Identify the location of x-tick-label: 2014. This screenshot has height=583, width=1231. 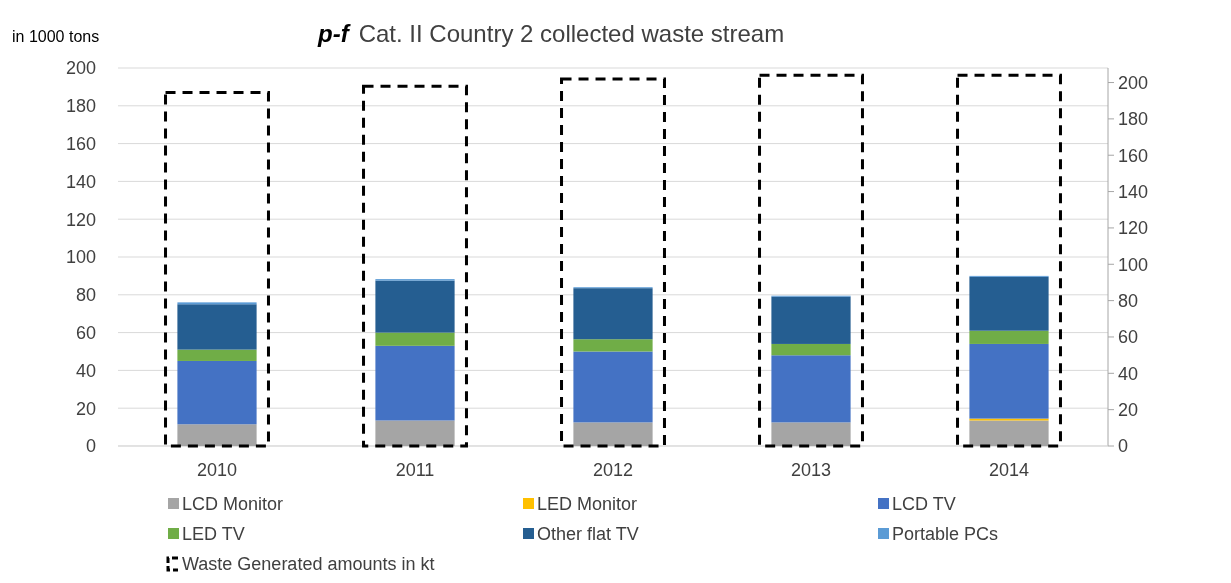
(1009, 470).